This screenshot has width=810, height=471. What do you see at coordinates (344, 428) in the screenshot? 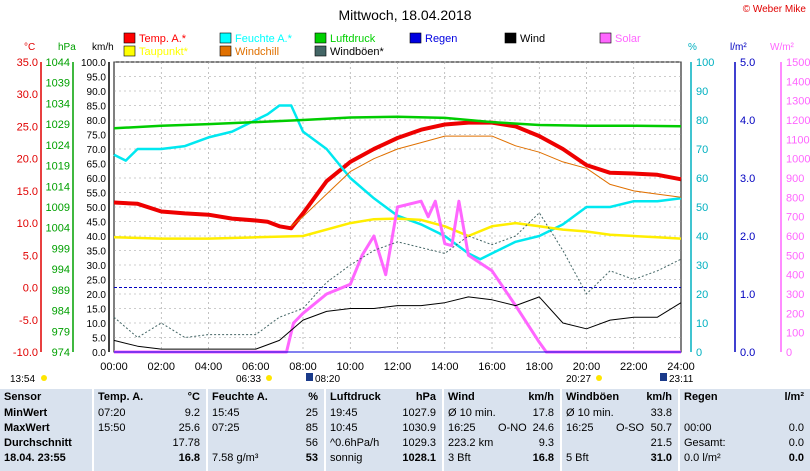
I see `luftdruck-max-time: 10:45` at bounding box center [344, 428].